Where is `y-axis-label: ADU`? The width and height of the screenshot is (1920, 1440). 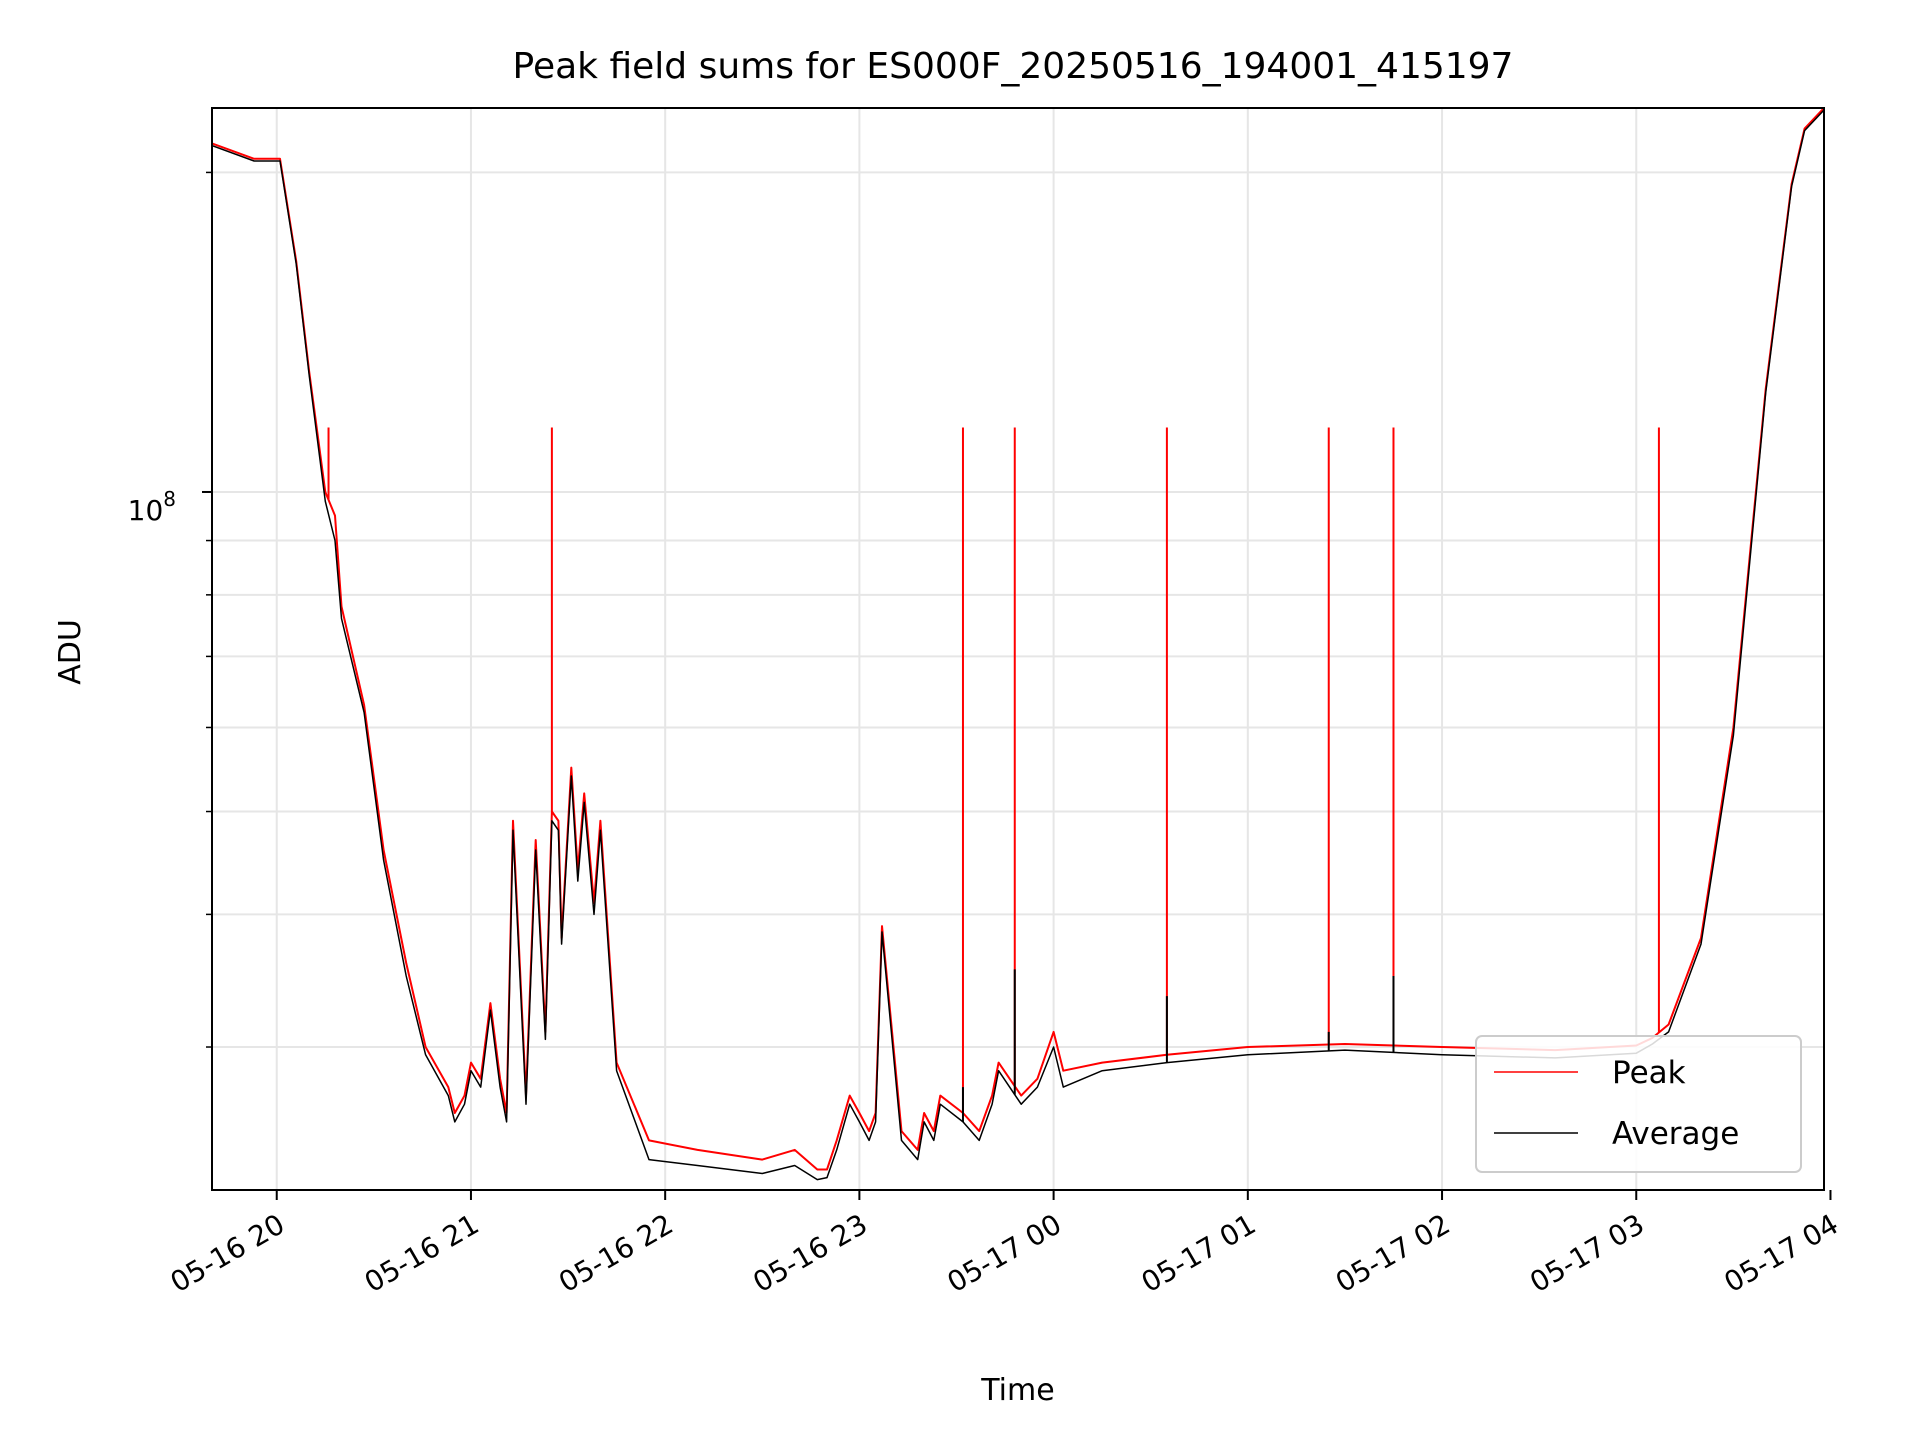 y-axis-label: ADU is located at coordinates (70, 652).